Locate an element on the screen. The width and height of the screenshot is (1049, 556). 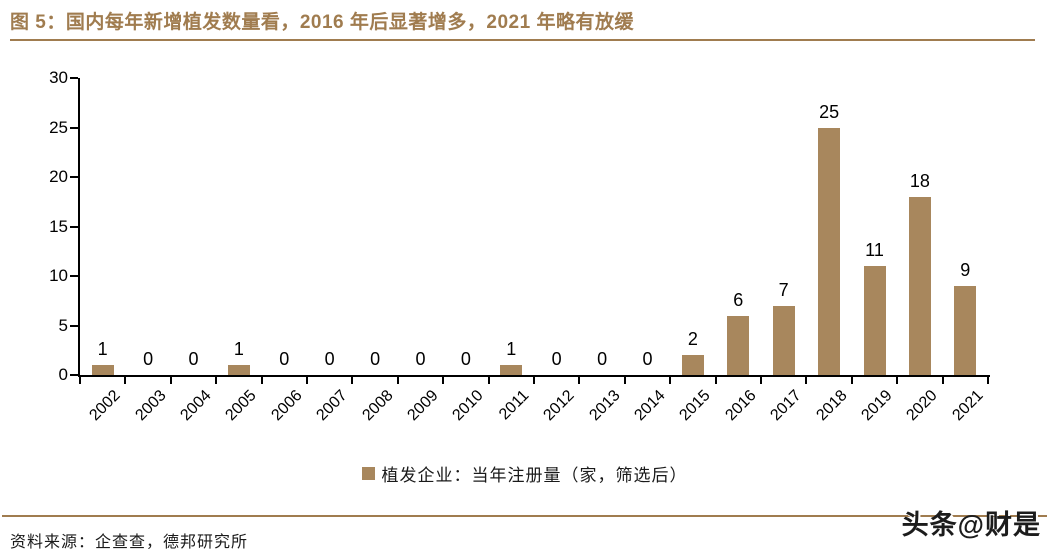
y-axis-tick-label: 15 is located at coordinates (58, 226).